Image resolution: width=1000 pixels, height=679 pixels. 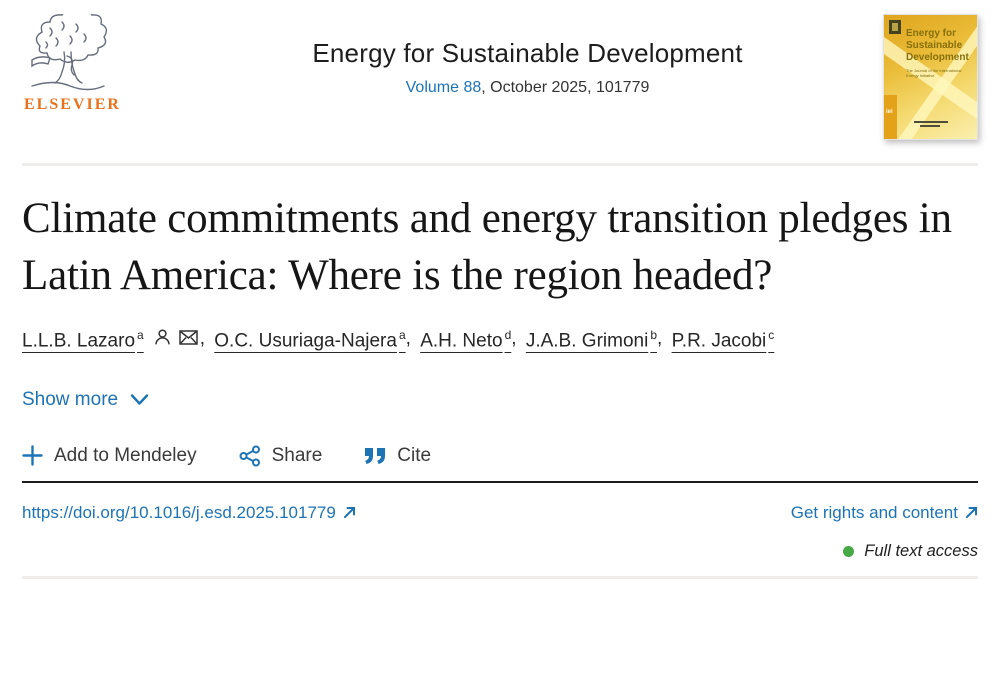 I want to click on get-rights-link: Get rights and content, so click(x=884, y=513).